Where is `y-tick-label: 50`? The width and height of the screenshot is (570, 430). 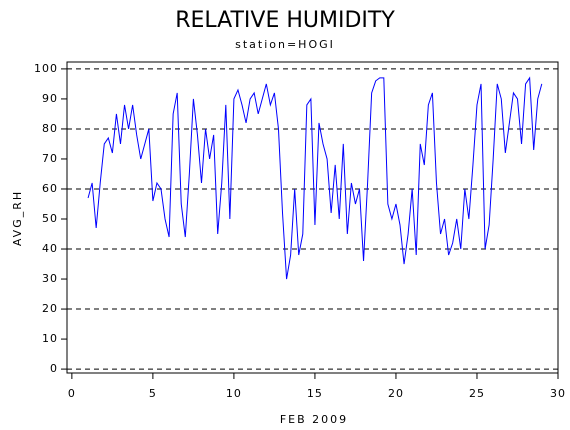
y-tick-label: 50 is located at coordinates (50, 218).